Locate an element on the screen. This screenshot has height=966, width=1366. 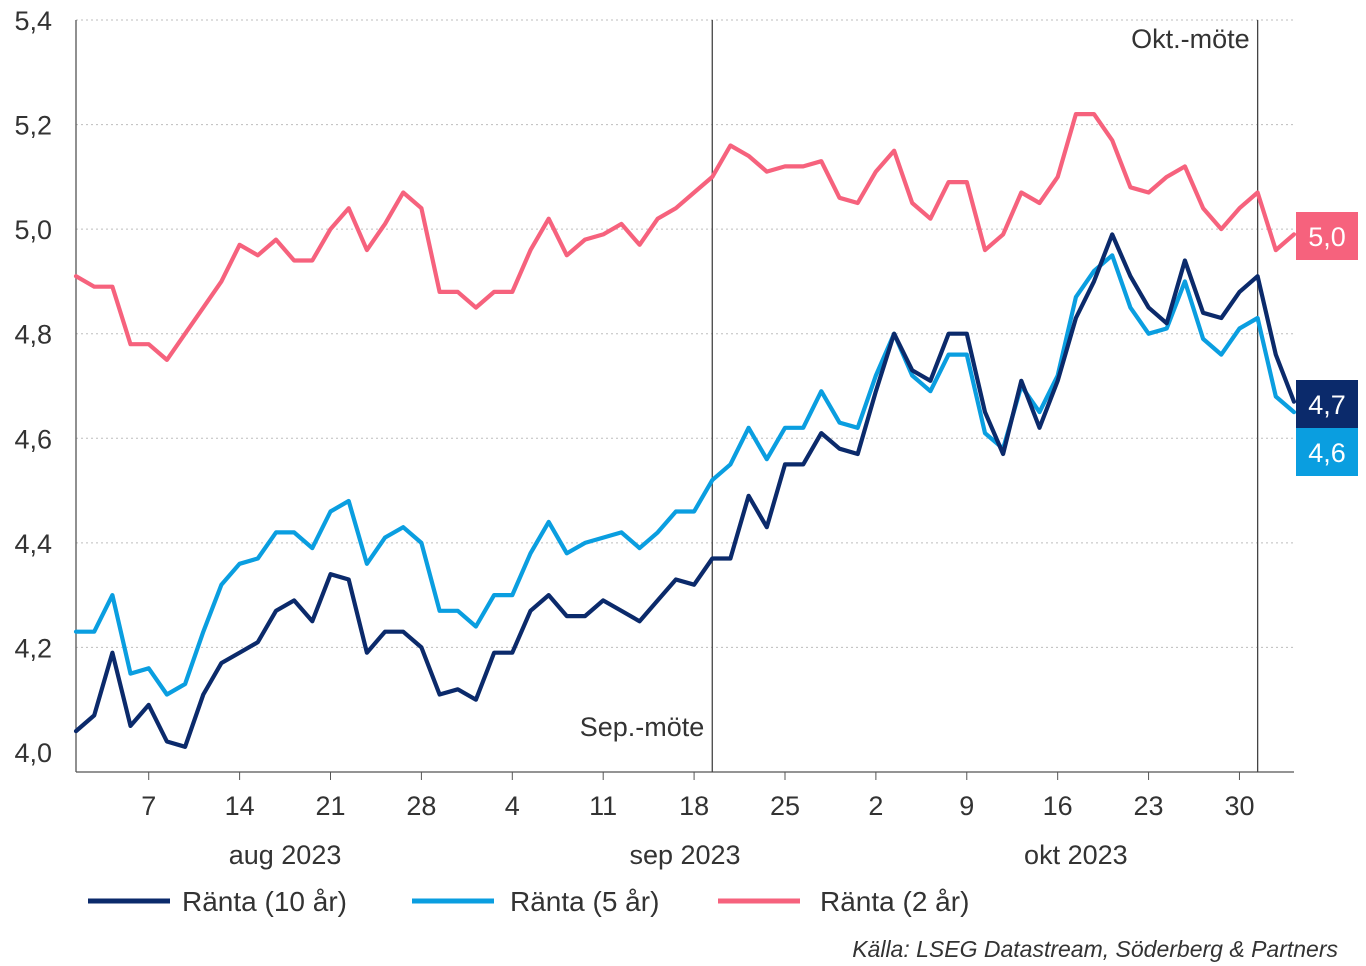
month-label: aug 2023 is located at coordinates (285, 855).